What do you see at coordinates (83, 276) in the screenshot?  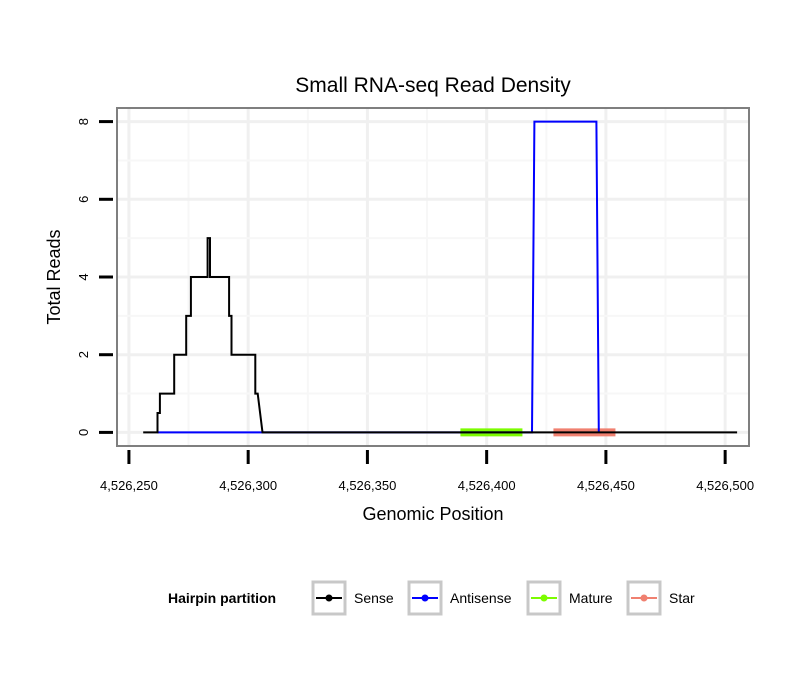 I see `y-tick-label: 4` at bounding box center [83, 276].